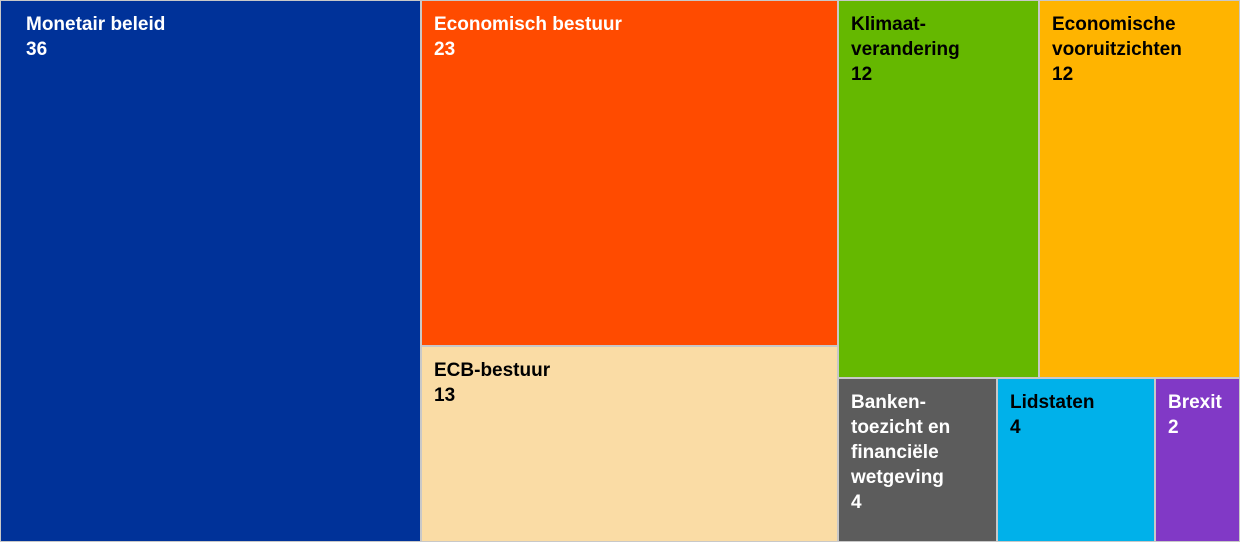 The width and height of the screenshot is (1240, 542). What do you see at coordinates (445, 49) in the screenshot?
I see `tile-value: 23` at bounding box center [445, 49].